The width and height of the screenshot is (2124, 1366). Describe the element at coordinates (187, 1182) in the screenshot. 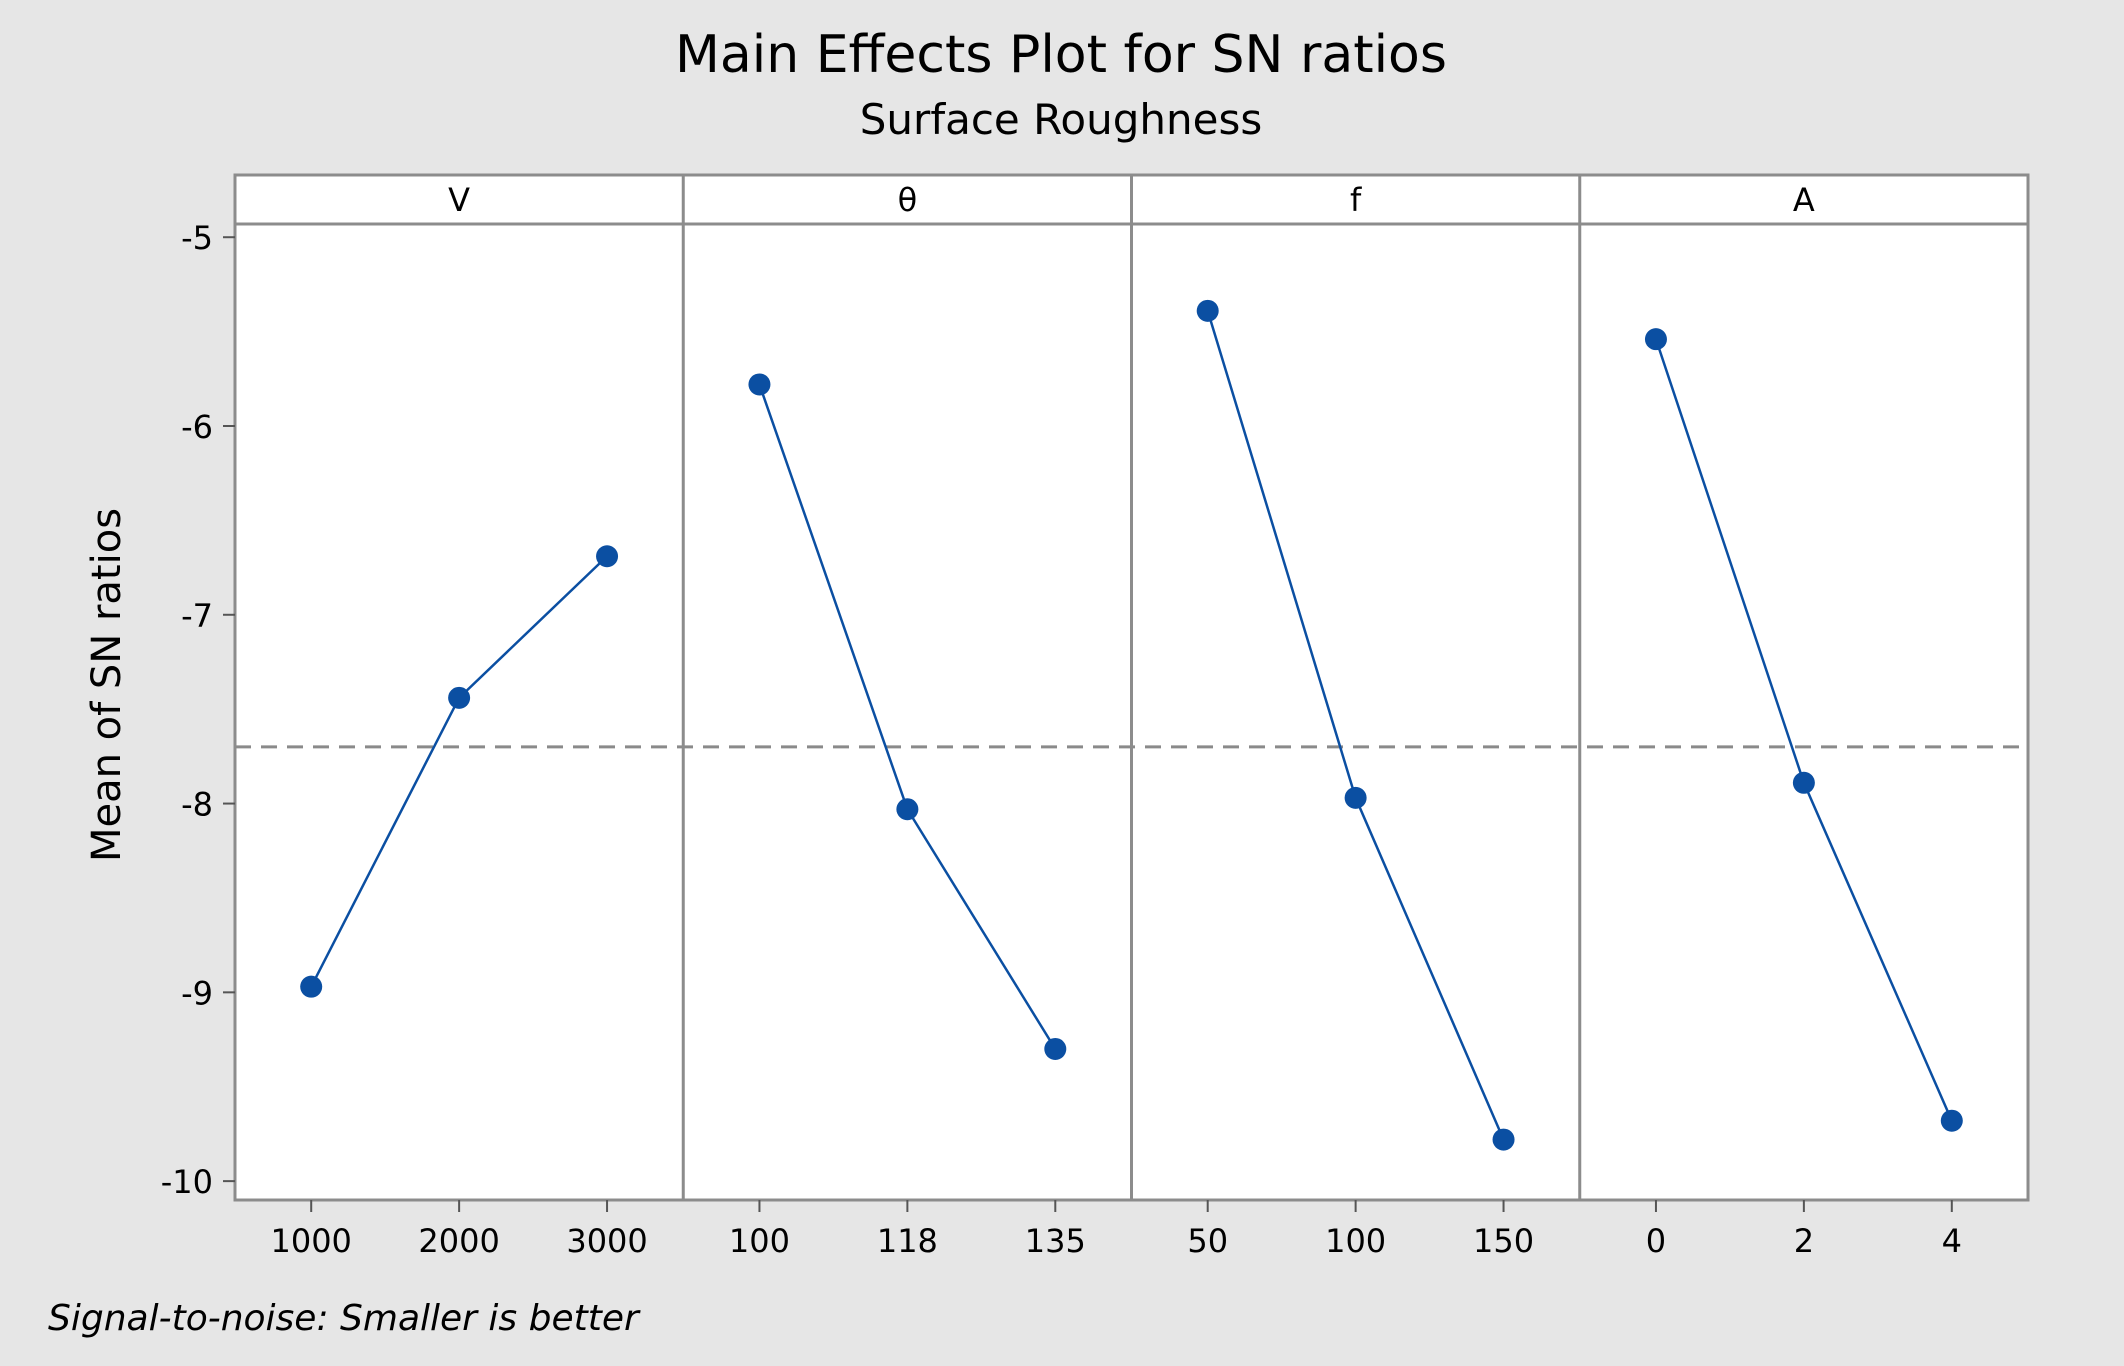

I see `y-tick-label: -10` at that location.